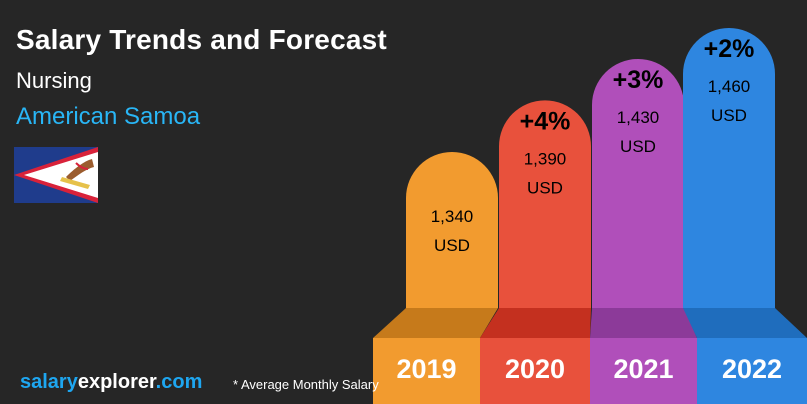  I want to click on year-label: 2019, so click(426, 369).